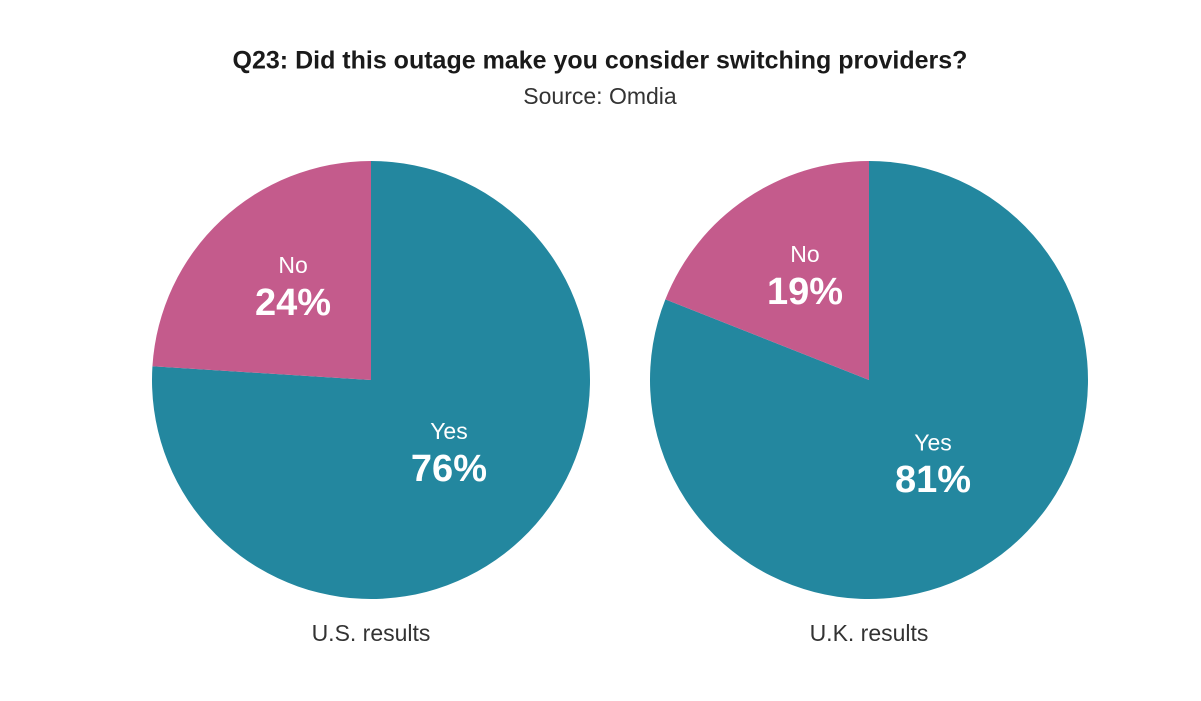  Describe the element at coordinates (293, 303) in the screenshot. I see `slice-value: 24%` at that location.